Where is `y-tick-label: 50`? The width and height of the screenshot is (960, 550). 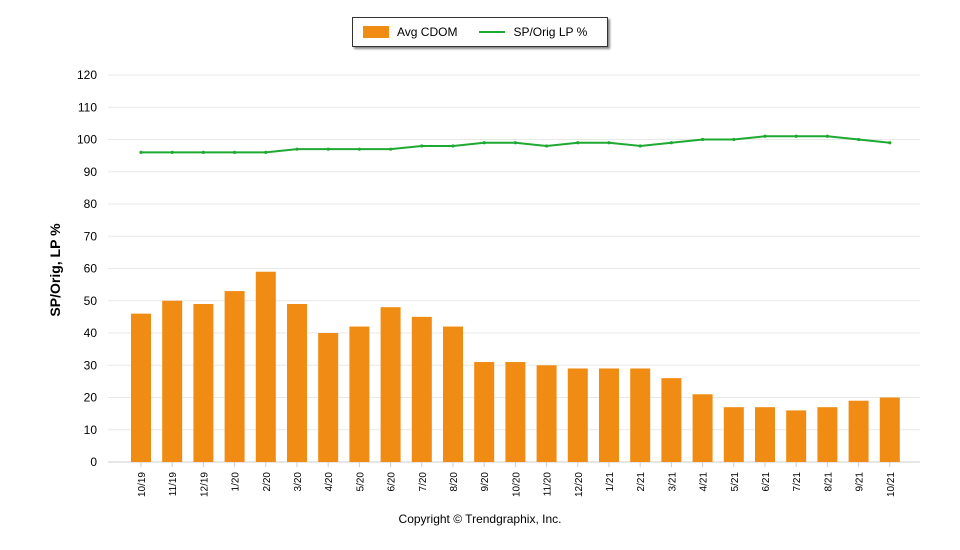 y-tick-label: 50 is located at coordinates (91, 301).